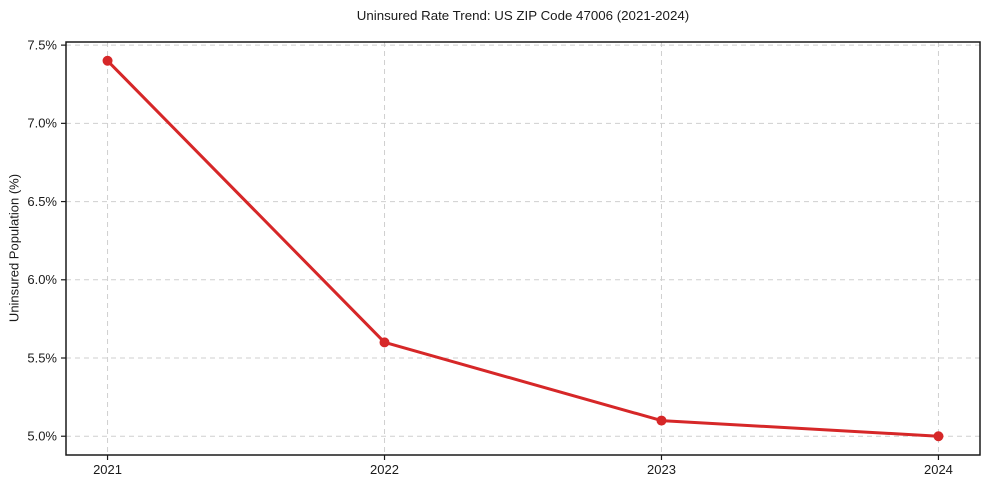  I want to click on y-tick-label: 7.0%, so click(42, 123).